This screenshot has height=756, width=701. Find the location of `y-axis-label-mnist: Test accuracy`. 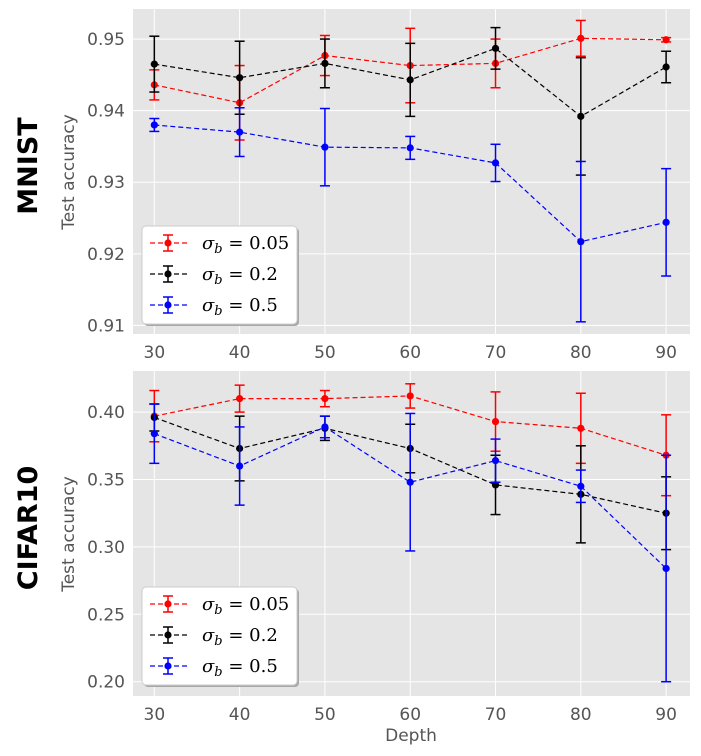

y-axis-label-mnist: Test accuracy is located at coordinates (69, 172).